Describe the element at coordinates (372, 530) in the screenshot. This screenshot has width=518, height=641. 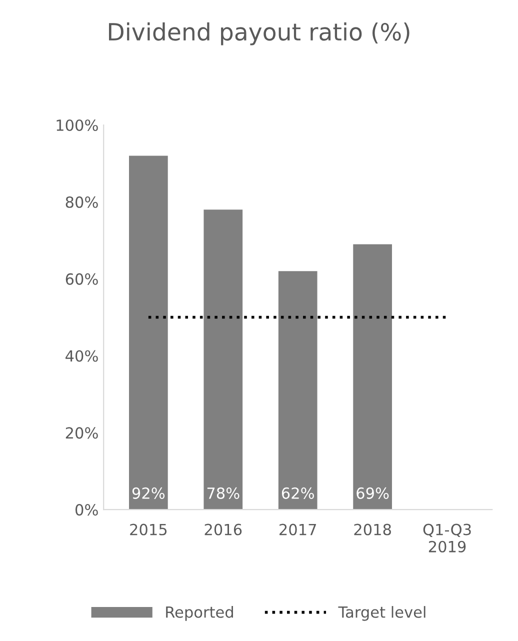
I see `x-tick-label: 2018` at that location.